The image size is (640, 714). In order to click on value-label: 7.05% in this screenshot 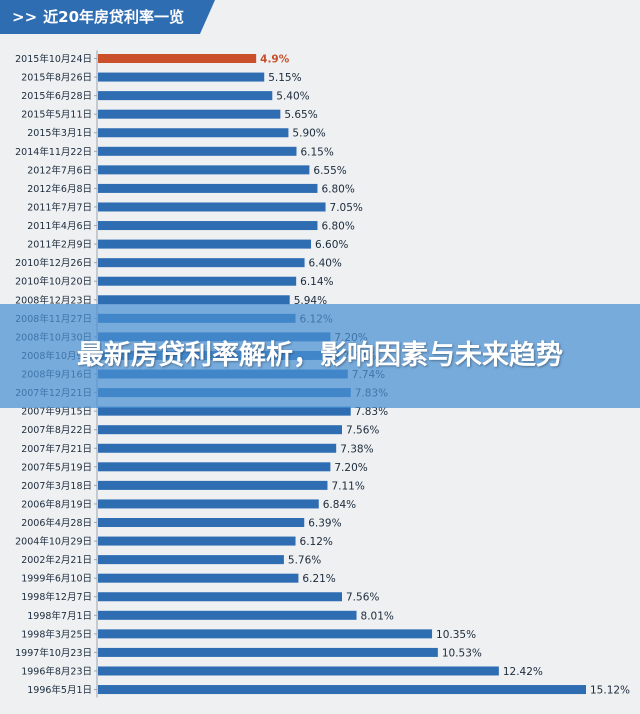, I will do `click(346, 208)`.